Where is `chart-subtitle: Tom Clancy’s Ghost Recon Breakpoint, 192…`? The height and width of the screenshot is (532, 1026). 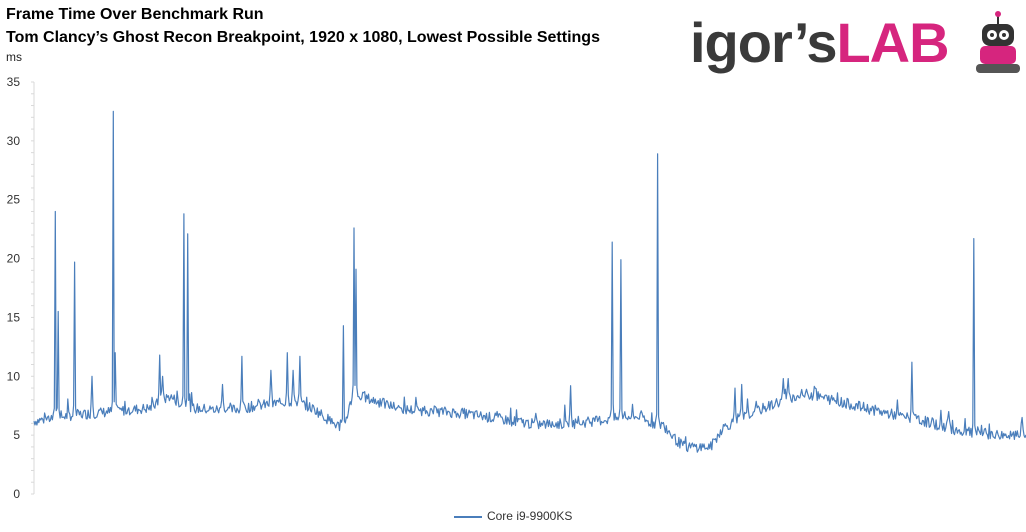
chart-subtitle: Tom Clancy’s Ghost Recon Breakpoint, 192… is located at coordinates (303, 37).